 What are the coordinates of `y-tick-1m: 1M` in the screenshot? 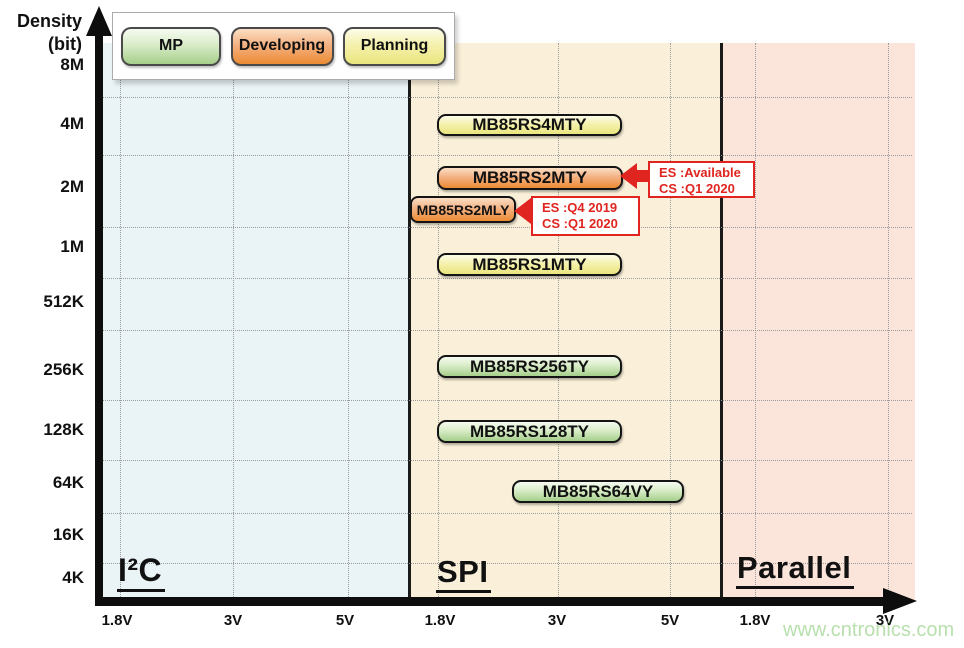 It's located at (72, 246).